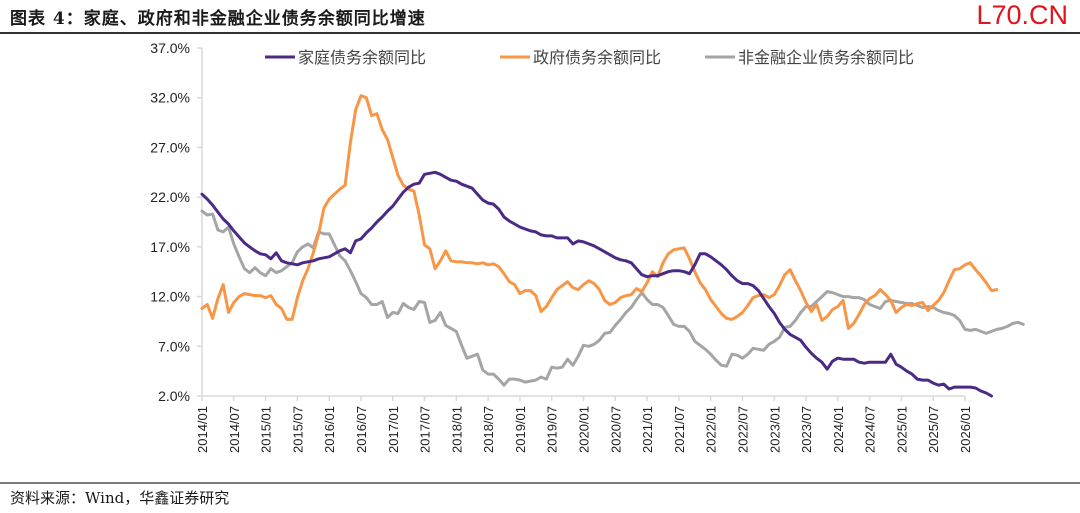  I want to click on x-tick-label: 2020/07, so click(615, 429).